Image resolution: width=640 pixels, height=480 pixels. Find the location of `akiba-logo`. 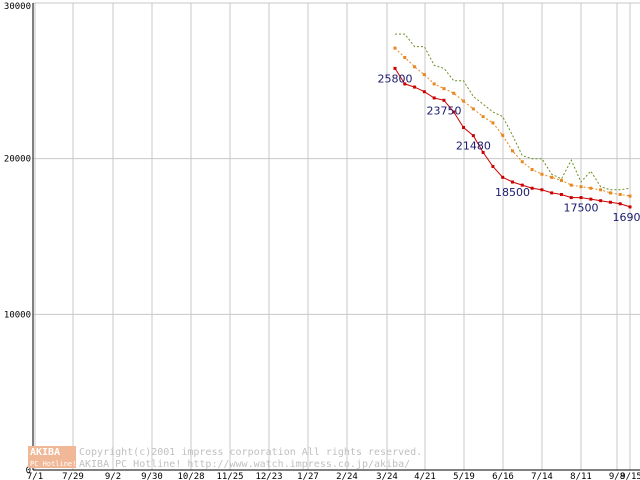

akiba-logo is located at coordinates (52, 457).